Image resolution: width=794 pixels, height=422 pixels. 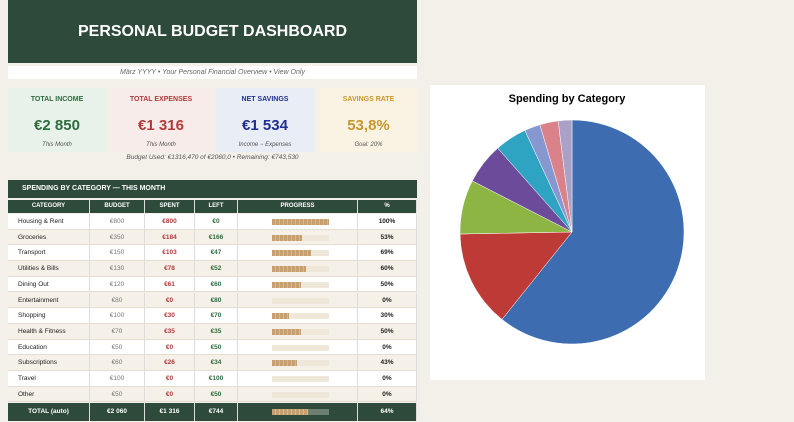 What do you see at coordinates (49, 412) in the screenshot?
I see `table-cell: TOTAL (auto)` at bounding box center [49, 412].